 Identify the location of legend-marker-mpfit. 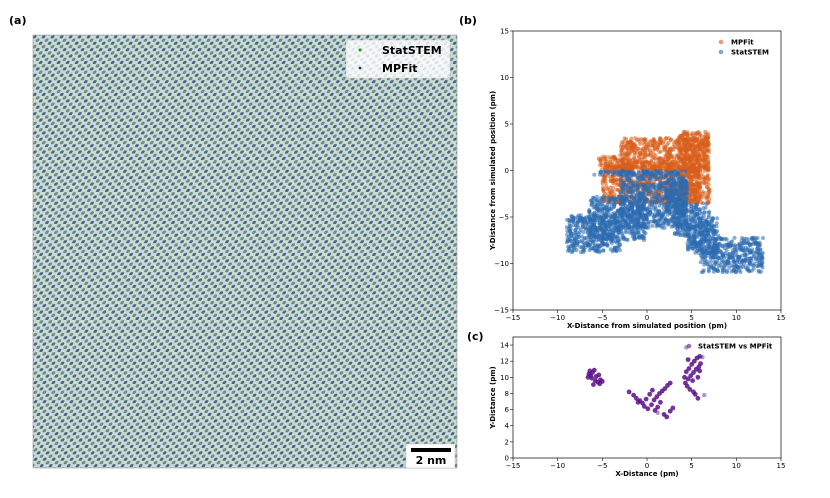
(360, 68).